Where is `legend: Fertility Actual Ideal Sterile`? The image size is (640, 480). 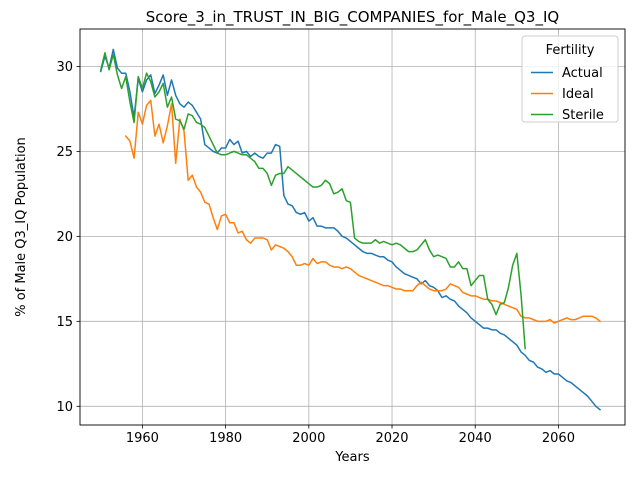 legend: Fertility Actual Ideal Sterile is located at coordinates (570, 79).